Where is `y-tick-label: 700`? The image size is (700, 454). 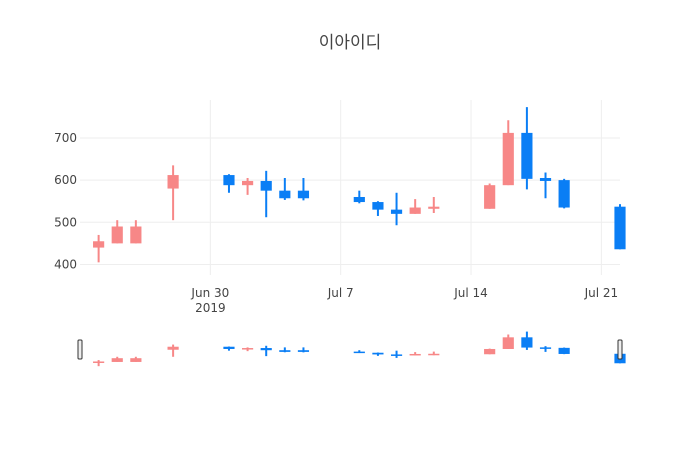
y-tick-label: 700 is located at coordinates (65, 138).